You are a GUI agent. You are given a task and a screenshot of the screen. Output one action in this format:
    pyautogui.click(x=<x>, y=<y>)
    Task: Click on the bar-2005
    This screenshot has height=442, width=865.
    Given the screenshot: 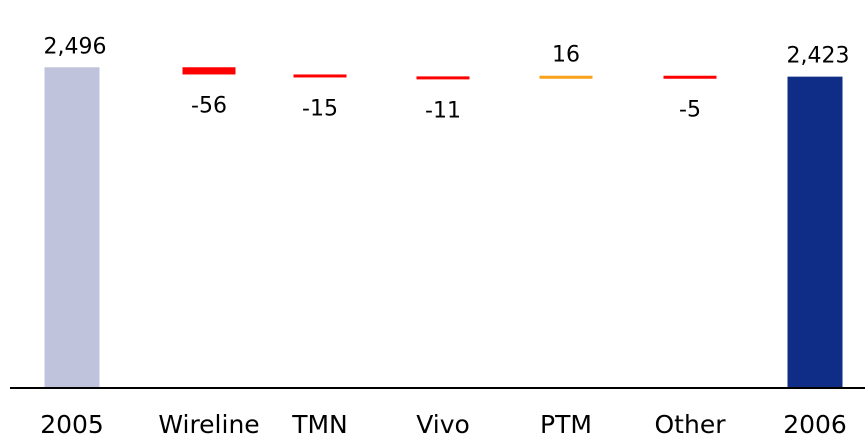 What is the action you would take?
    pyautogui.click(x=72, y=227)
    